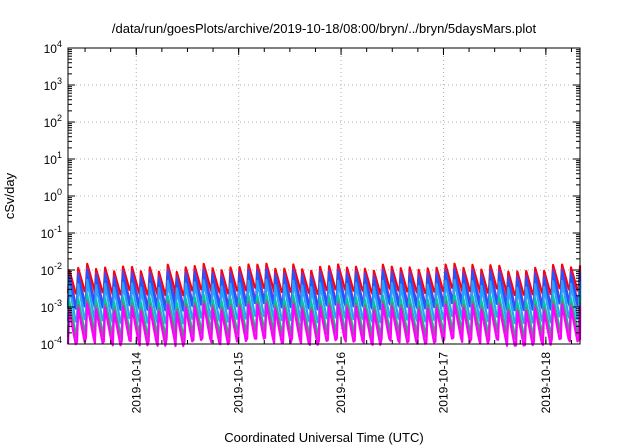 This screenshot has height=448, width=640. Describe the element at coordinates (51, 269) in the screenshot. I see `y-tick-label: 10⁻²` at that location.